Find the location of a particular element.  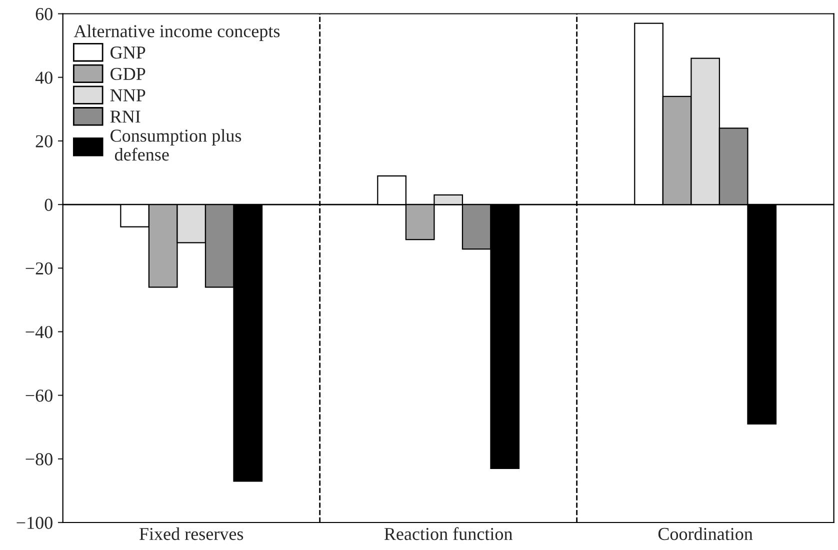

legend-title: Alternative income concepts is located at coordinates (177, 32).